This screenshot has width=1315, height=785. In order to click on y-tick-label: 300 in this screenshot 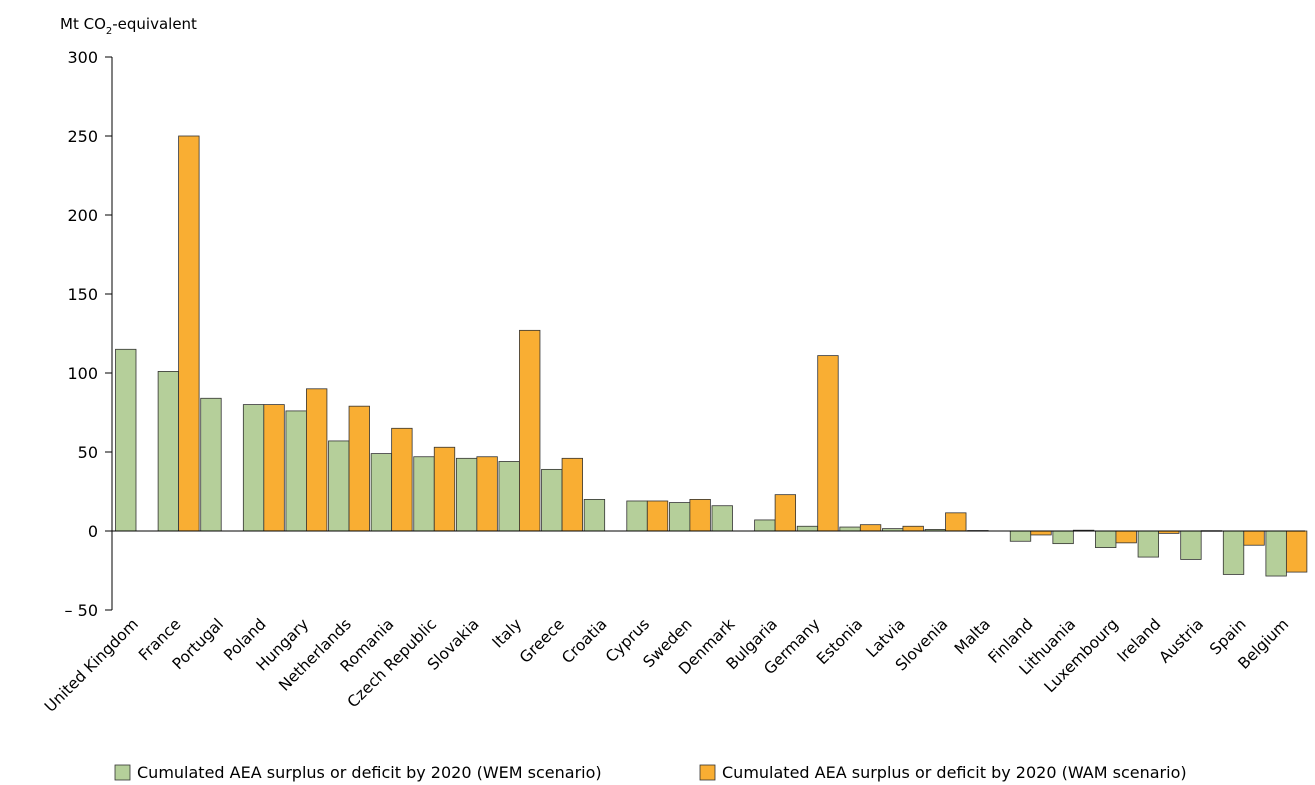, I will do `click(82, 57)`.